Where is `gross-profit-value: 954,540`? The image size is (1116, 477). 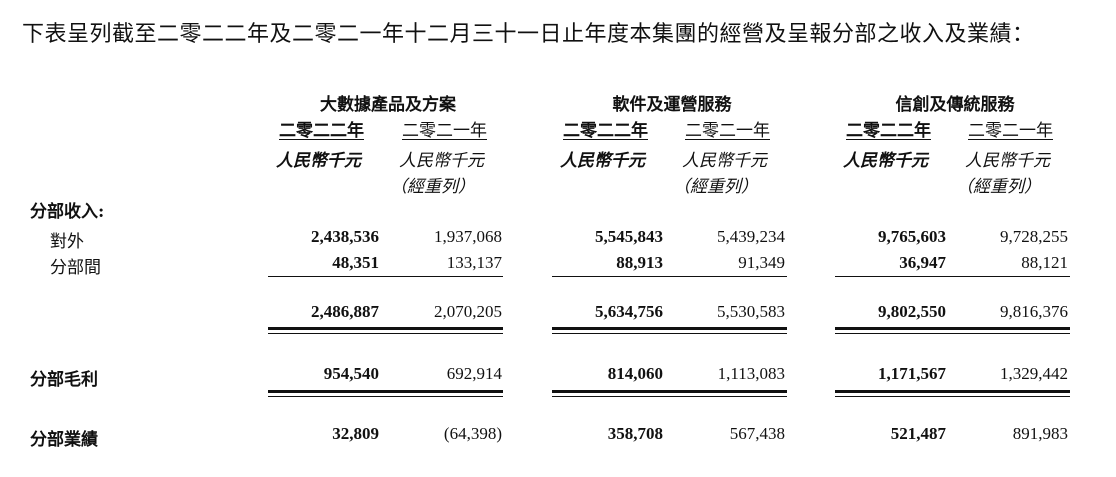
gross-profit-value: 954,540 is located at coordinates (351, 373).